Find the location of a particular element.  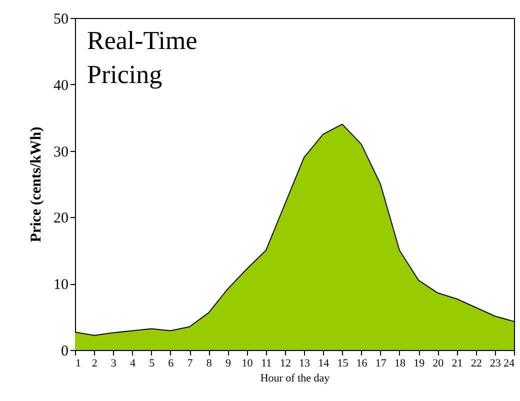

x-tick-label: 21 is located at coordinates (457, 364).